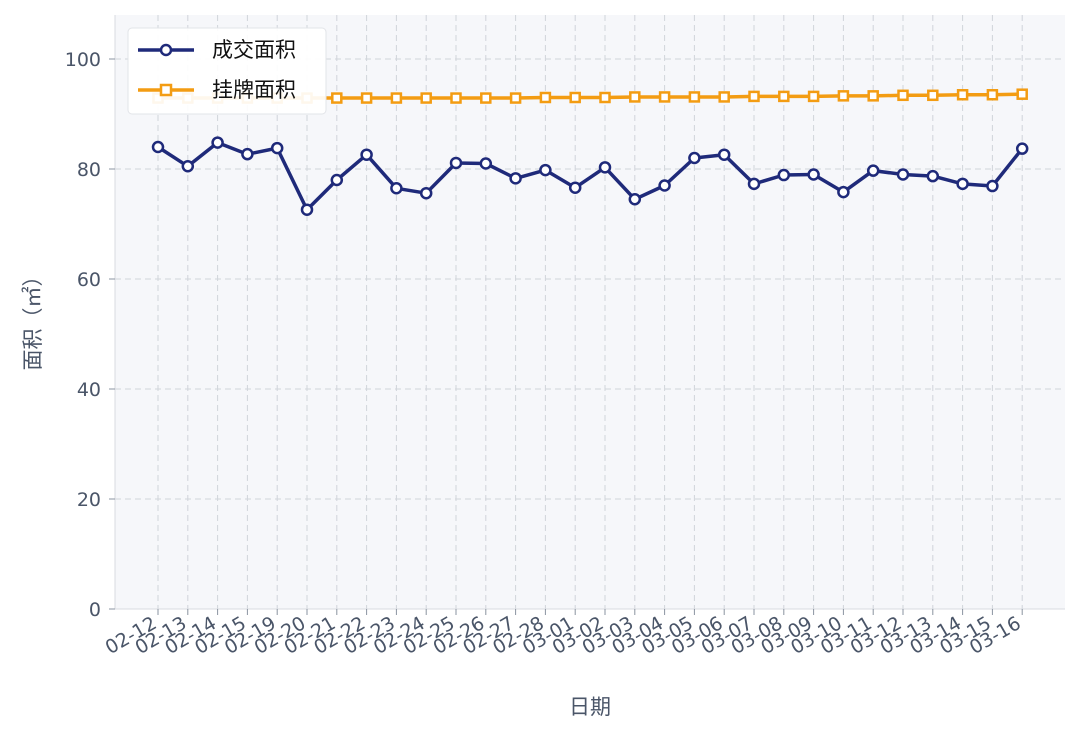  What do you see at coordinates (89, 170) in the screenshot?
I see `y-tick-label: 80` at bounding box center [89, 170].